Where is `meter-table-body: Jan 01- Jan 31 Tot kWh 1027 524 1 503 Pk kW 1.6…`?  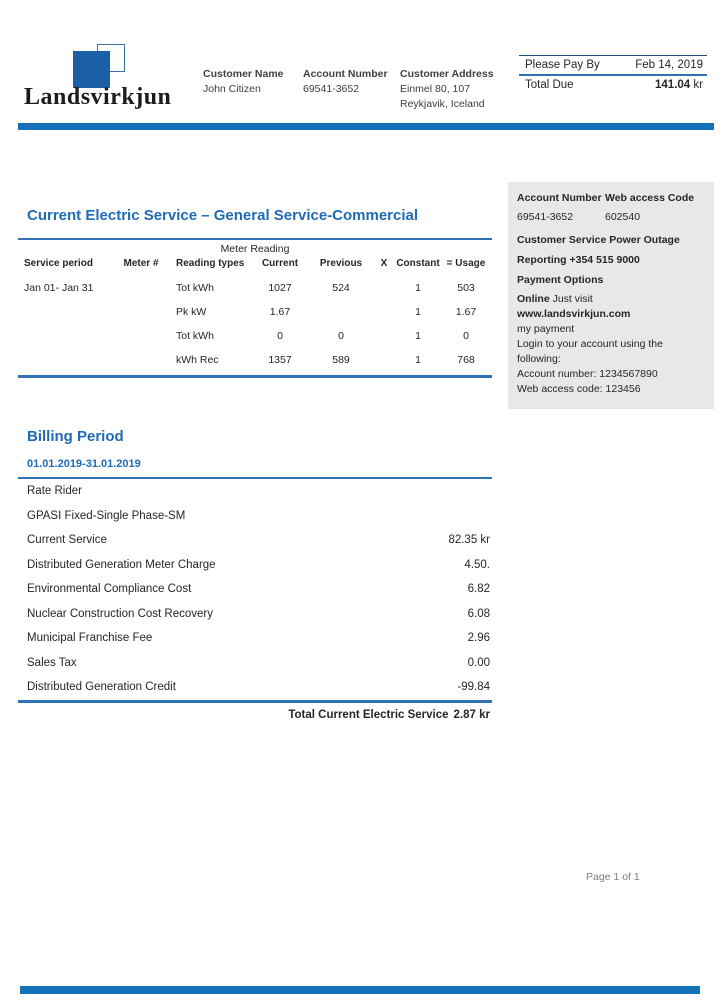
meter-table-body: Jan 01- Jan 31 Tot kWh 1027 524 1 503 Pk kW 1.6… is located at coordinates (255, 326).